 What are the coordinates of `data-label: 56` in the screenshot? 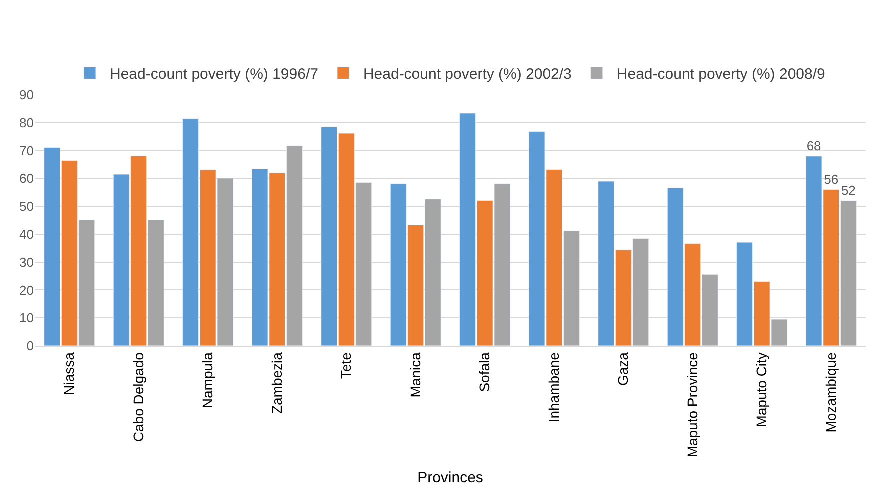 It's located at (831, 179).